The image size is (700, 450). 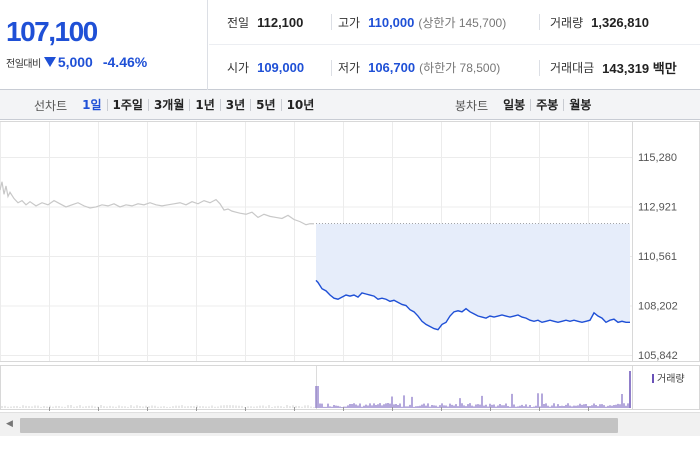 What do you see at coordinates (319, 425) in the screenshot?
I see `scrollbar-thumb` at bounding box center [319, 425].